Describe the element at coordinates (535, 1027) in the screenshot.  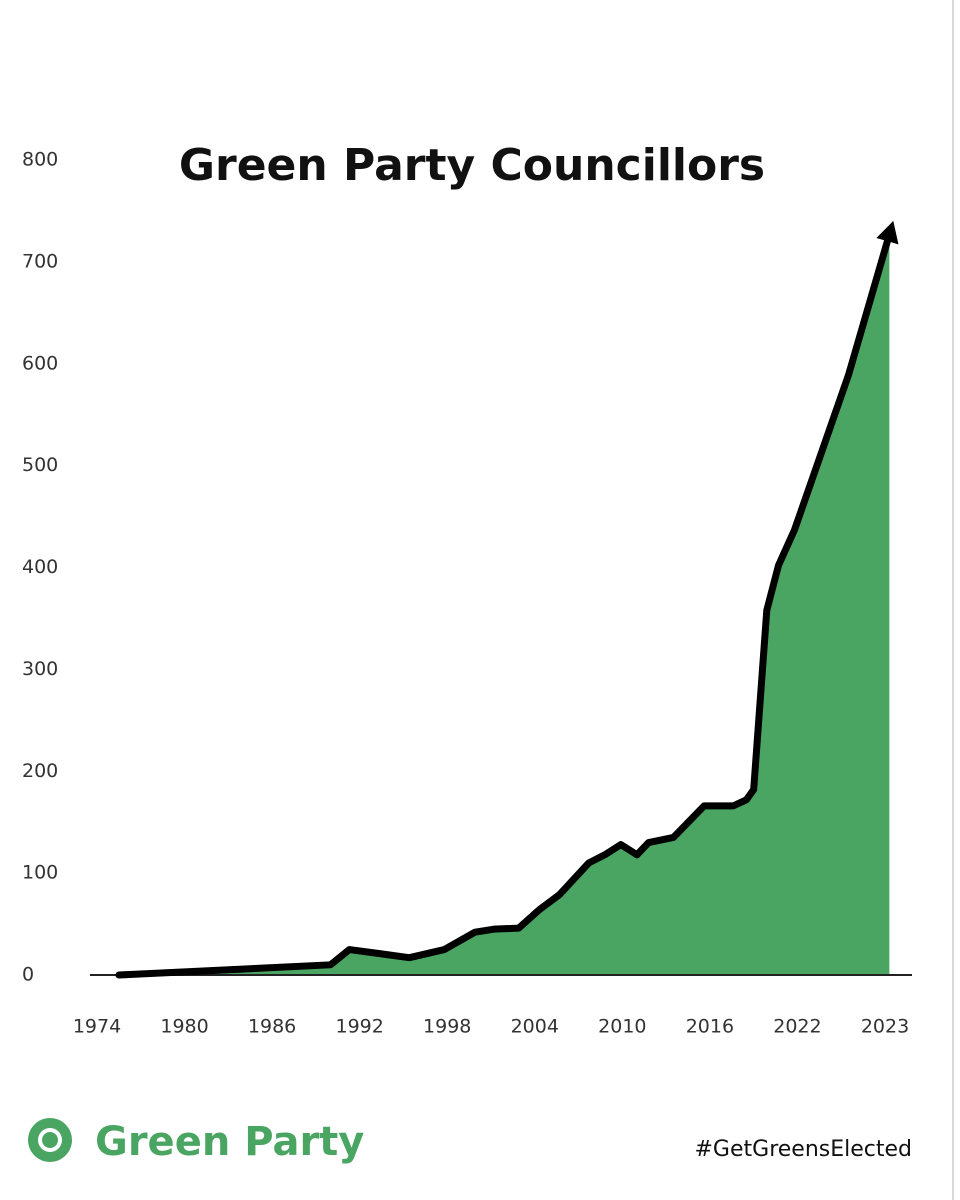
I see `x-tick-label: 2004` at that location.